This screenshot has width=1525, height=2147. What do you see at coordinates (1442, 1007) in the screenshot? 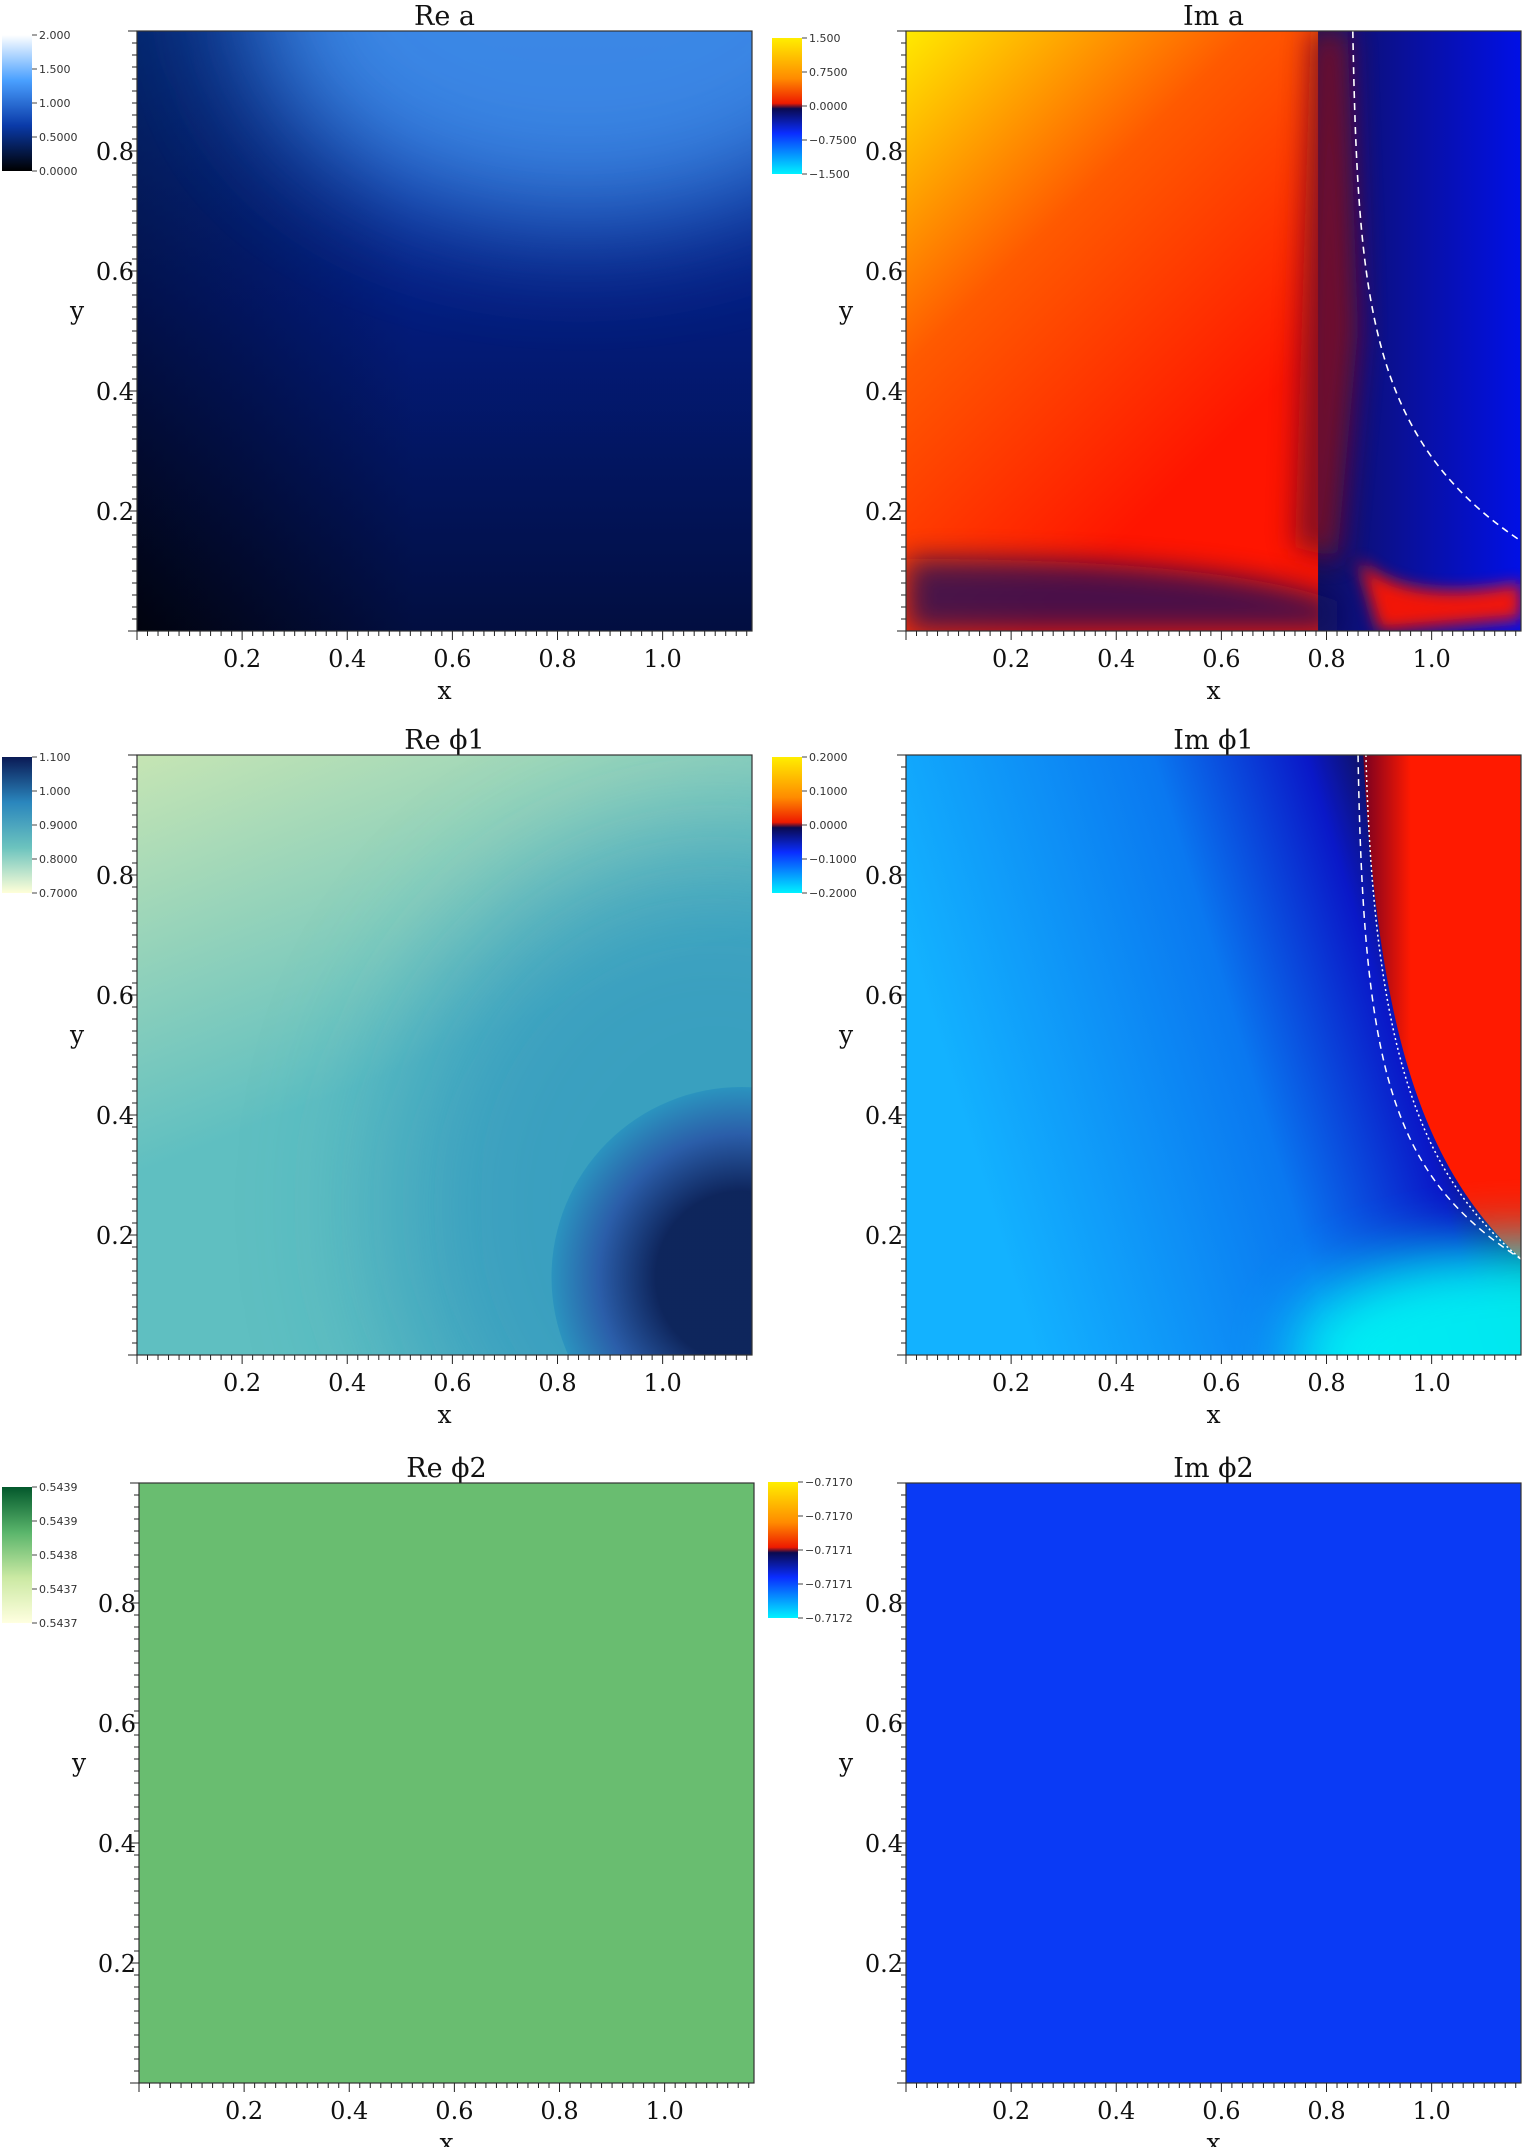
I see `field-positive-region` at bounding box center [1442, 1007].